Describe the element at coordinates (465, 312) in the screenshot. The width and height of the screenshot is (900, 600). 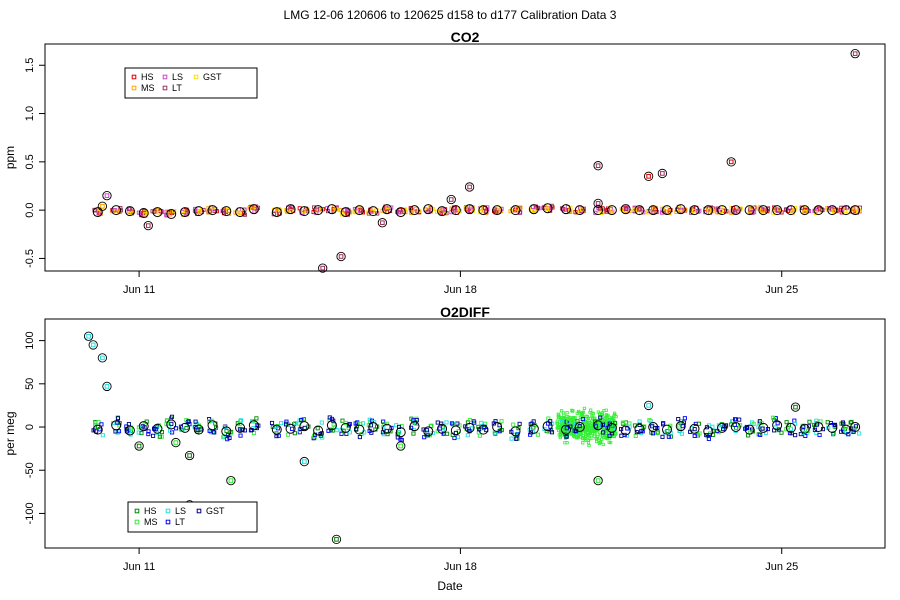
I see `o2diff-panel-title: O2DIFF` at that location.